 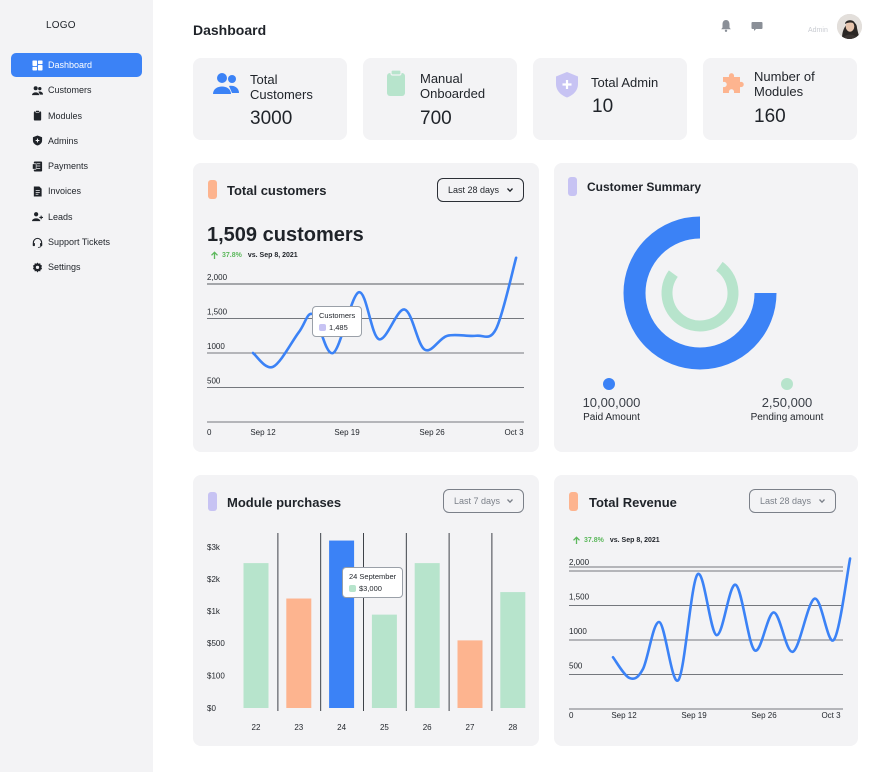 What do you see at coordinates (436, 118) in the screenshot?
I see `stat-value: 700` at bounding box center [436, 118].